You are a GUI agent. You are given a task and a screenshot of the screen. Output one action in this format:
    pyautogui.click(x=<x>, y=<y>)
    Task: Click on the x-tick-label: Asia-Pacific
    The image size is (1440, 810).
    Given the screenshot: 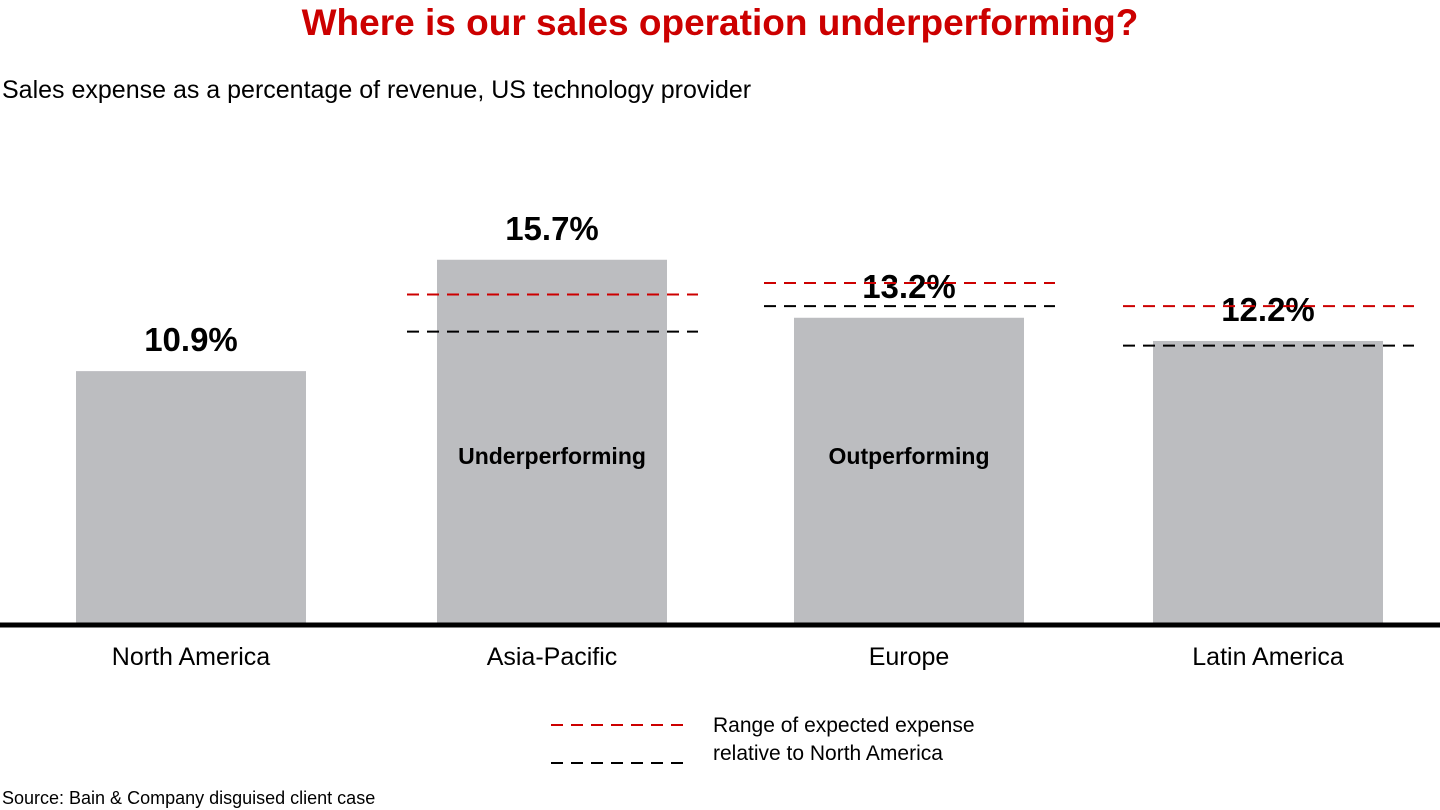 What is the action you would take?
    pyautogui.click(x=552, y=657)
    